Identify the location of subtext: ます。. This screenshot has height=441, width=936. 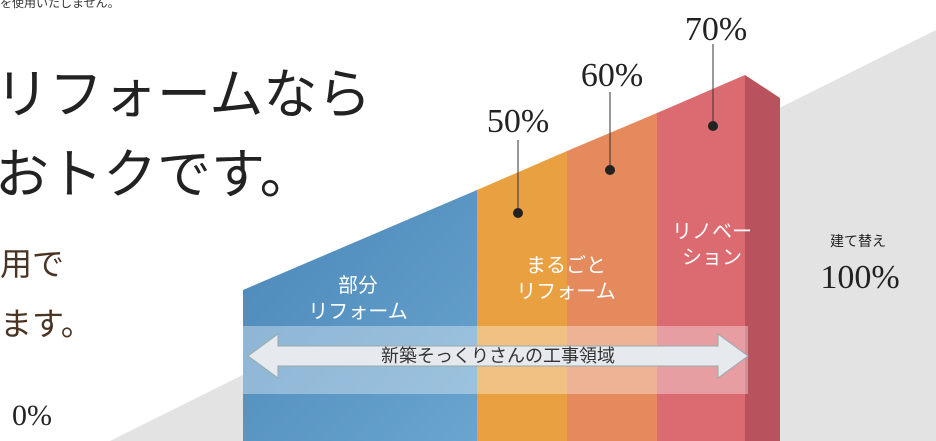
(46, 324).